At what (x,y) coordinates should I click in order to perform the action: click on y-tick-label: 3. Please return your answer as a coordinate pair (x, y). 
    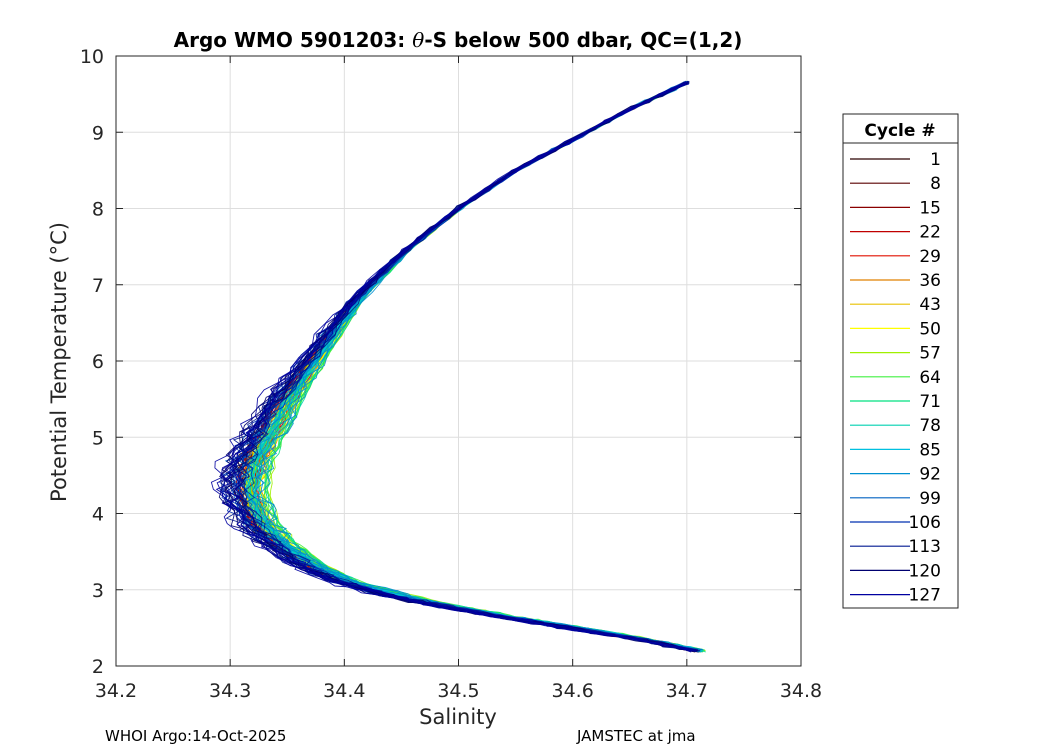
    Looking at the image, I should click on (98, 591).